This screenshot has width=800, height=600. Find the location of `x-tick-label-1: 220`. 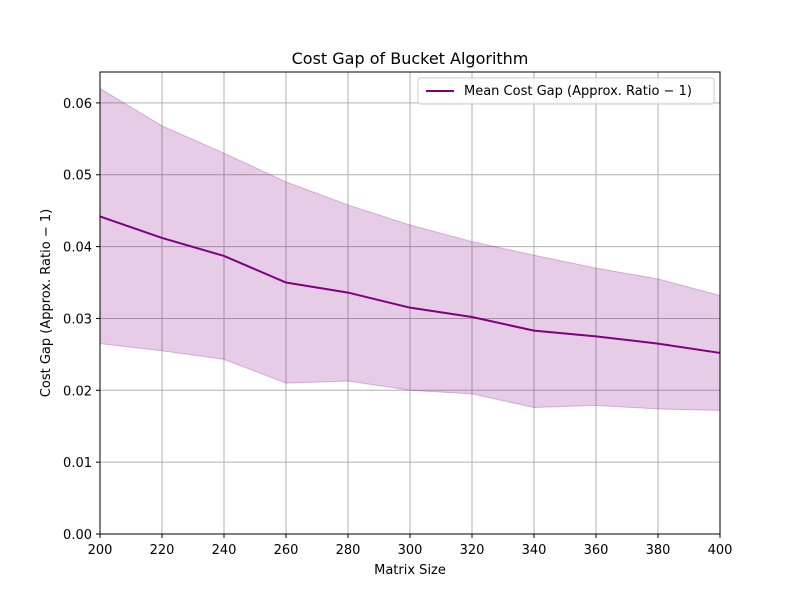

x-tick-label-1: 220 is located at coordinates (162, 550).